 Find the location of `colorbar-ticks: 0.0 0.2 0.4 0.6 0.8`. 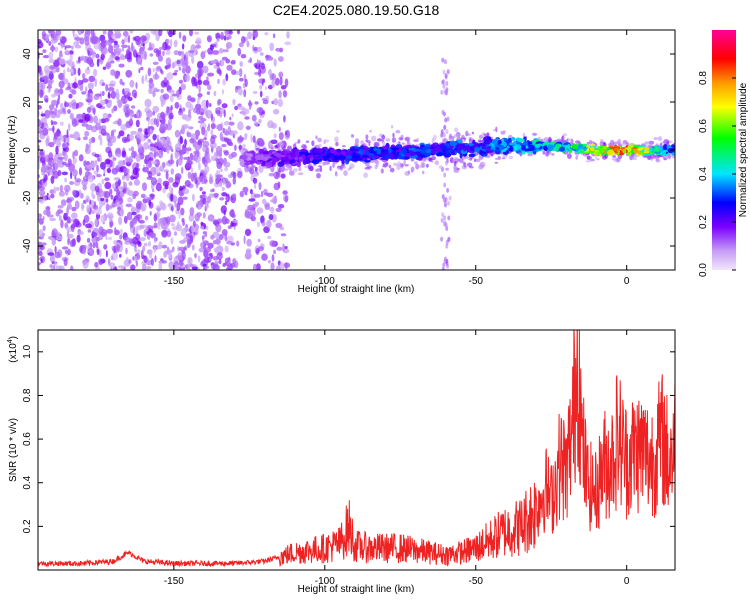

colorbar-ticks: 0.0 0.2 0.4 0.6 0.8 is located at coordinates (717, 174).